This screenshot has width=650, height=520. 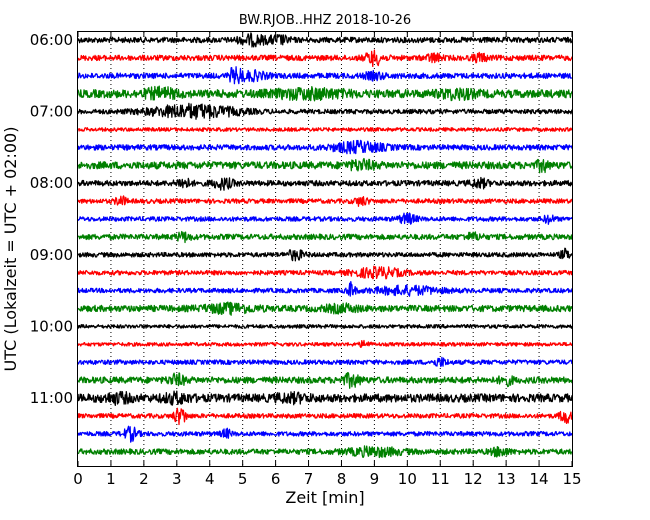 I want to click on x-tick-label: 1, so click(x=111, y=479).